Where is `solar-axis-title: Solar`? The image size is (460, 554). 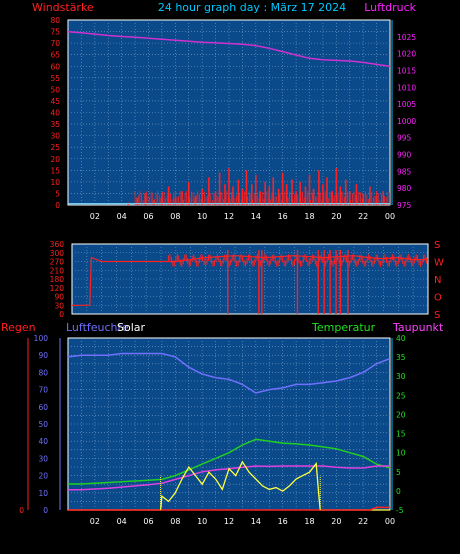 solar-axis-title: Solar is located at coordinates (131, 327).